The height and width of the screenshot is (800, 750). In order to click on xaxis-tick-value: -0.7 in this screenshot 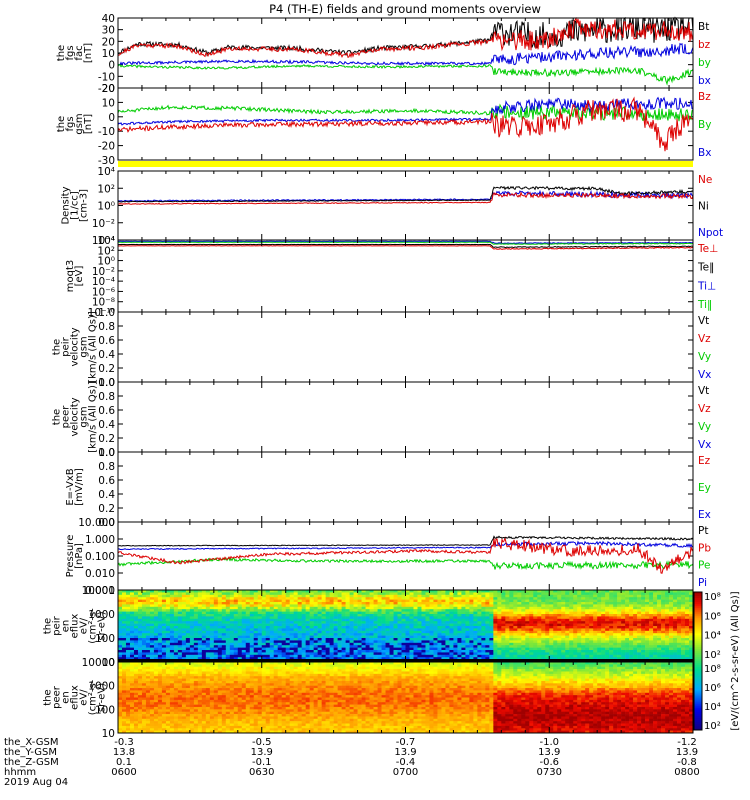, I will do `click(406, 742)`.